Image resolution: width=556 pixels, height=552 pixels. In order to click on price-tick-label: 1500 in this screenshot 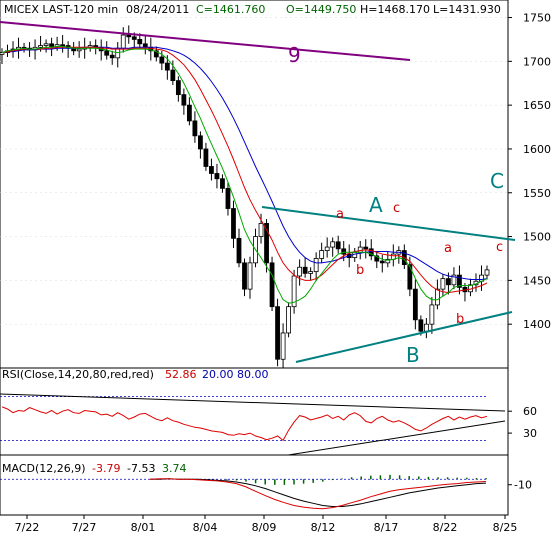, I will do `click(537, 237)`.